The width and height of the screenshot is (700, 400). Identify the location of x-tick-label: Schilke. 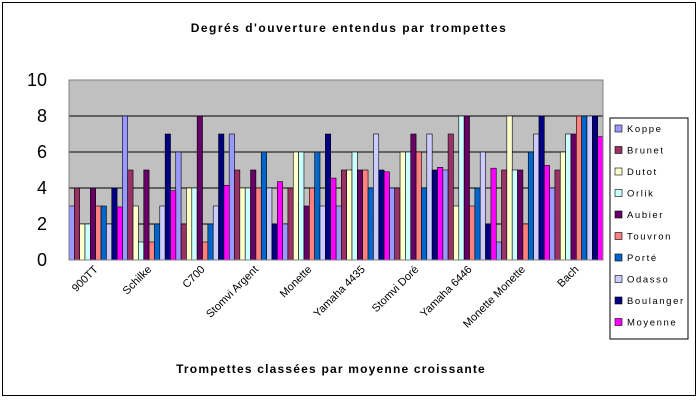
(138, 281).